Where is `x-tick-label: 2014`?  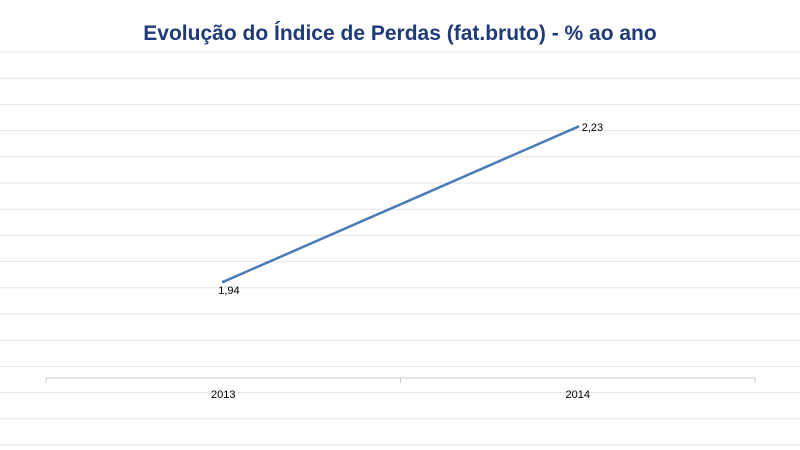 x-tick-label: 2014 is located at coordinates (578, 395).